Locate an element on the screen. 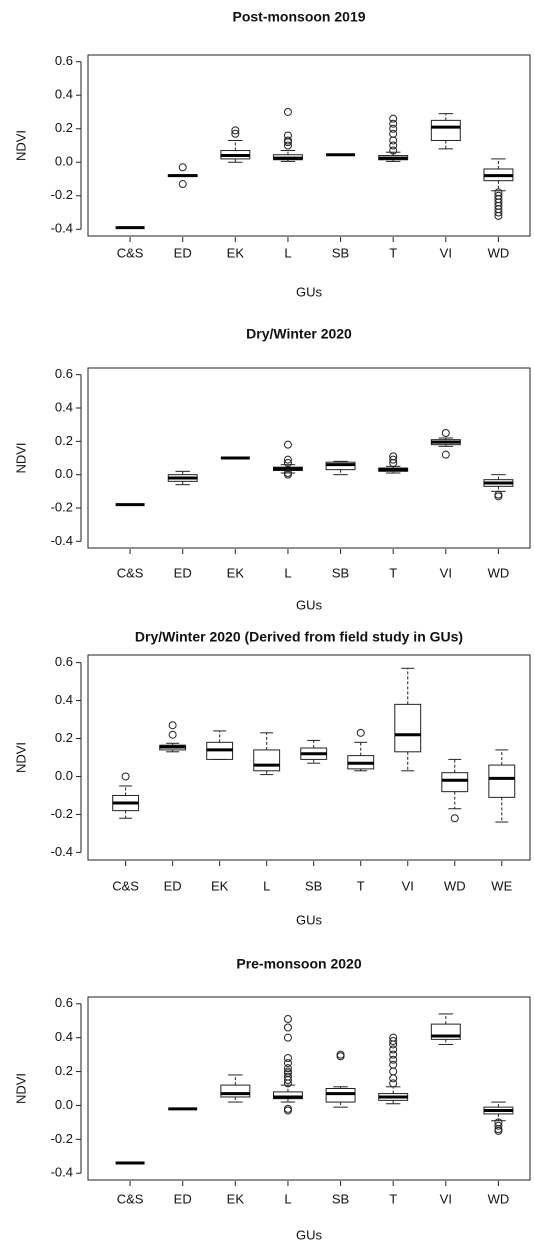  x-tick-label: WE is located at coordinates (501, 885).